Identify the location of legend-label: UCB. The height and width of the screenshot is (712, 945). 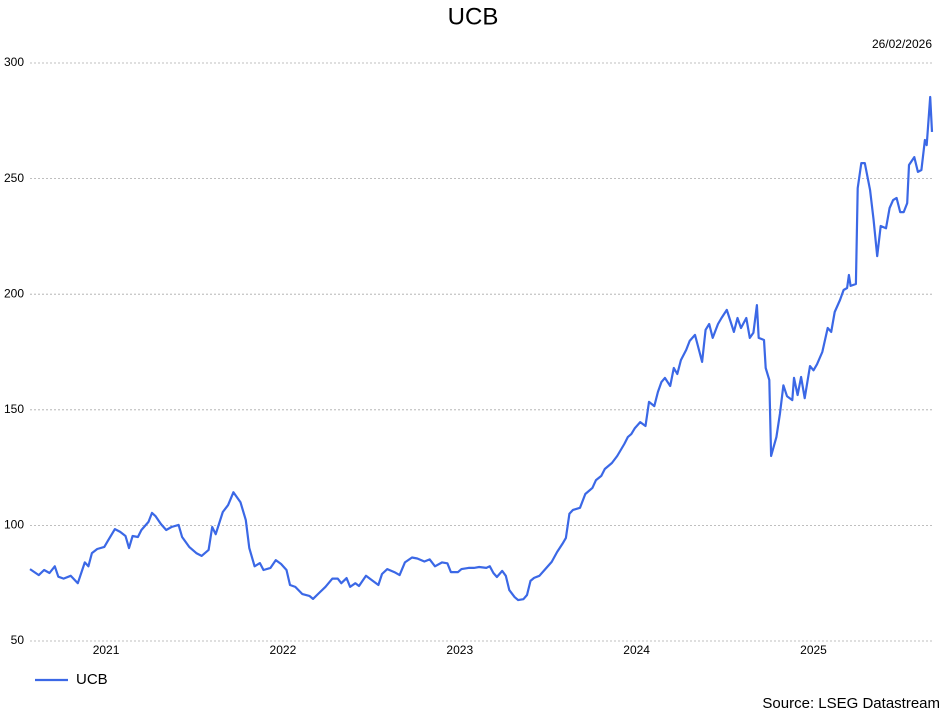
(92, 679).